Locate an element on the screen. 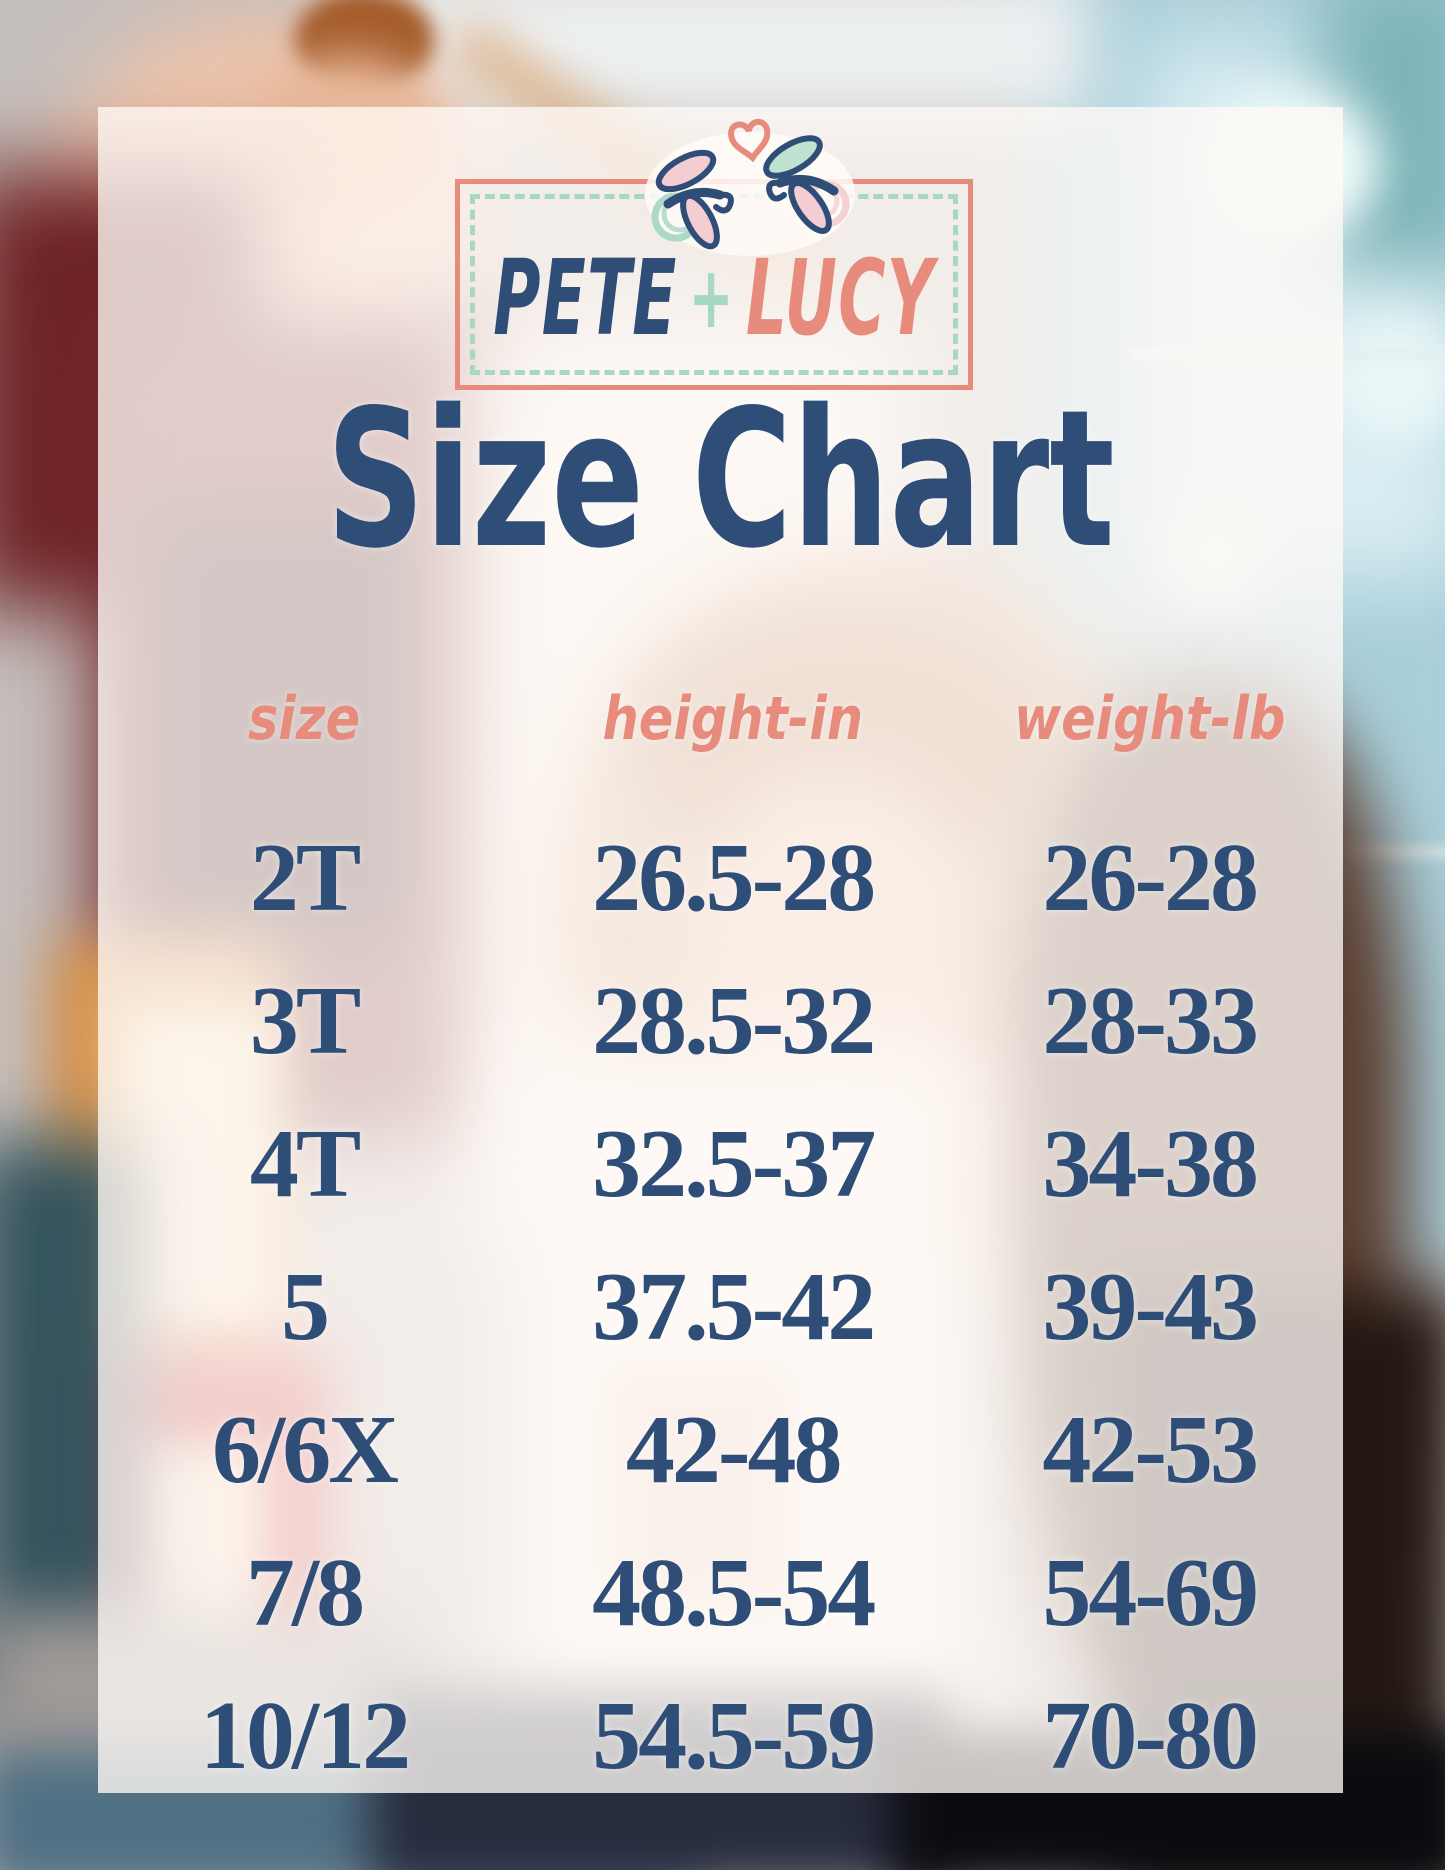 The width and height of the screenshot is (1445, 1870). firefly-left-icon is located at coordinates (692, 199).